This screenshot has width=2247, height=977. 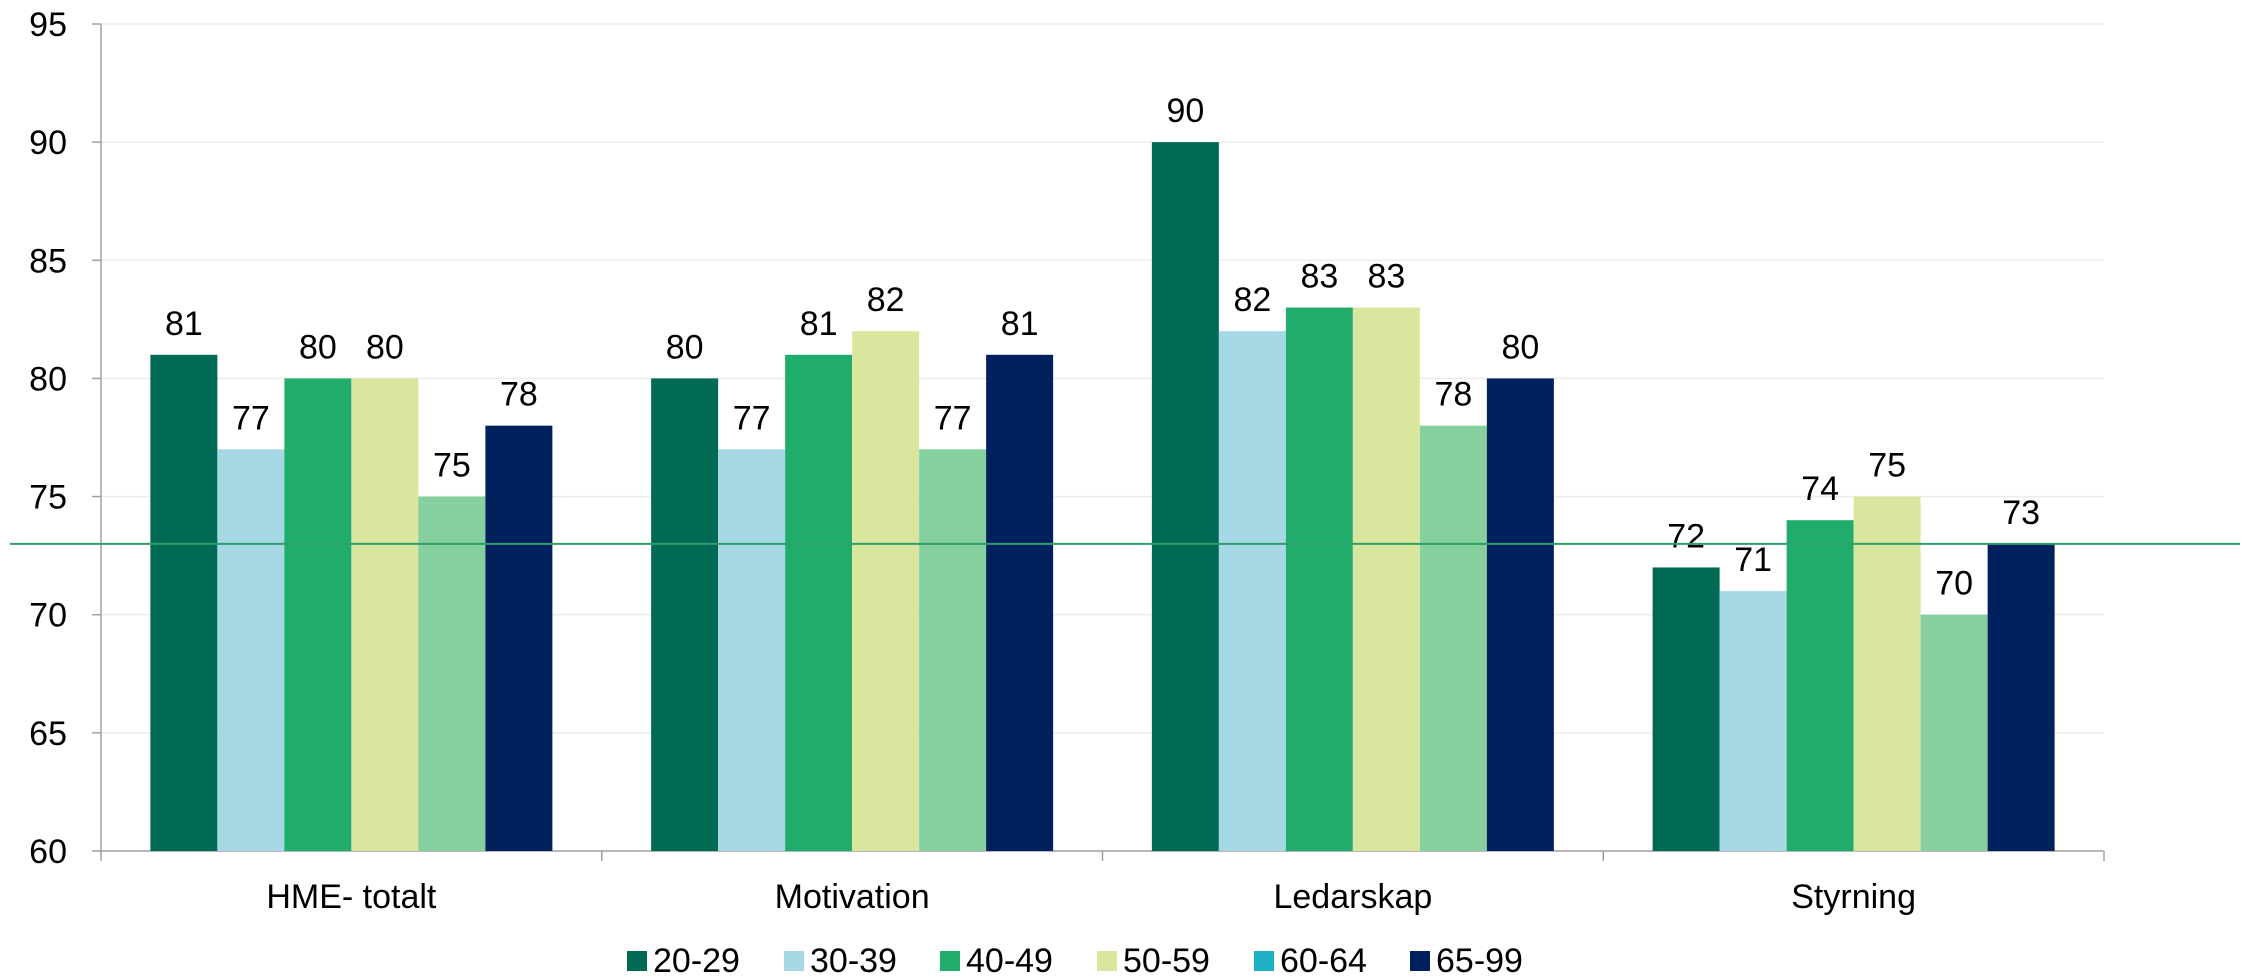 What do you see at coordinates (1853, 897) in the screenshot?
I see `x-category-label: Styrning` at bounding box center [1853, 897].